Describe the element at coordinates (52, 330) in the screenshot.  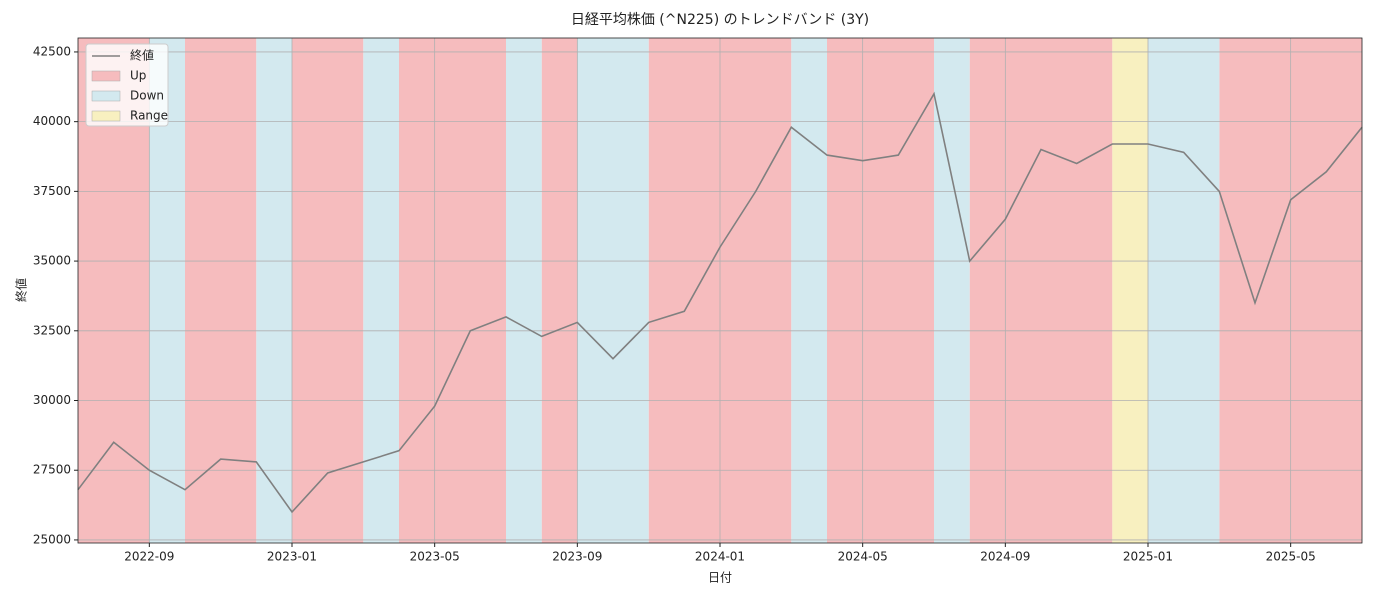
I see `y-tick-label: 32500` at that location.